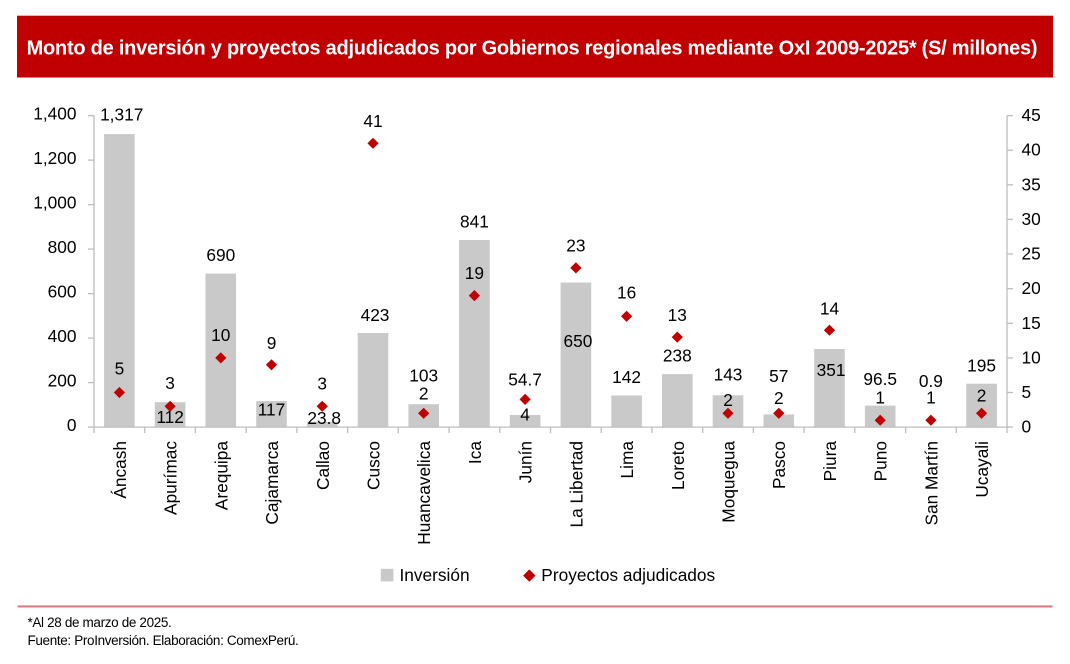 This screenshot has height=664, width=1070. Describe the element at coordinates (525, 380) in the screenshot. I see `svg-text: 54.7` at that location.